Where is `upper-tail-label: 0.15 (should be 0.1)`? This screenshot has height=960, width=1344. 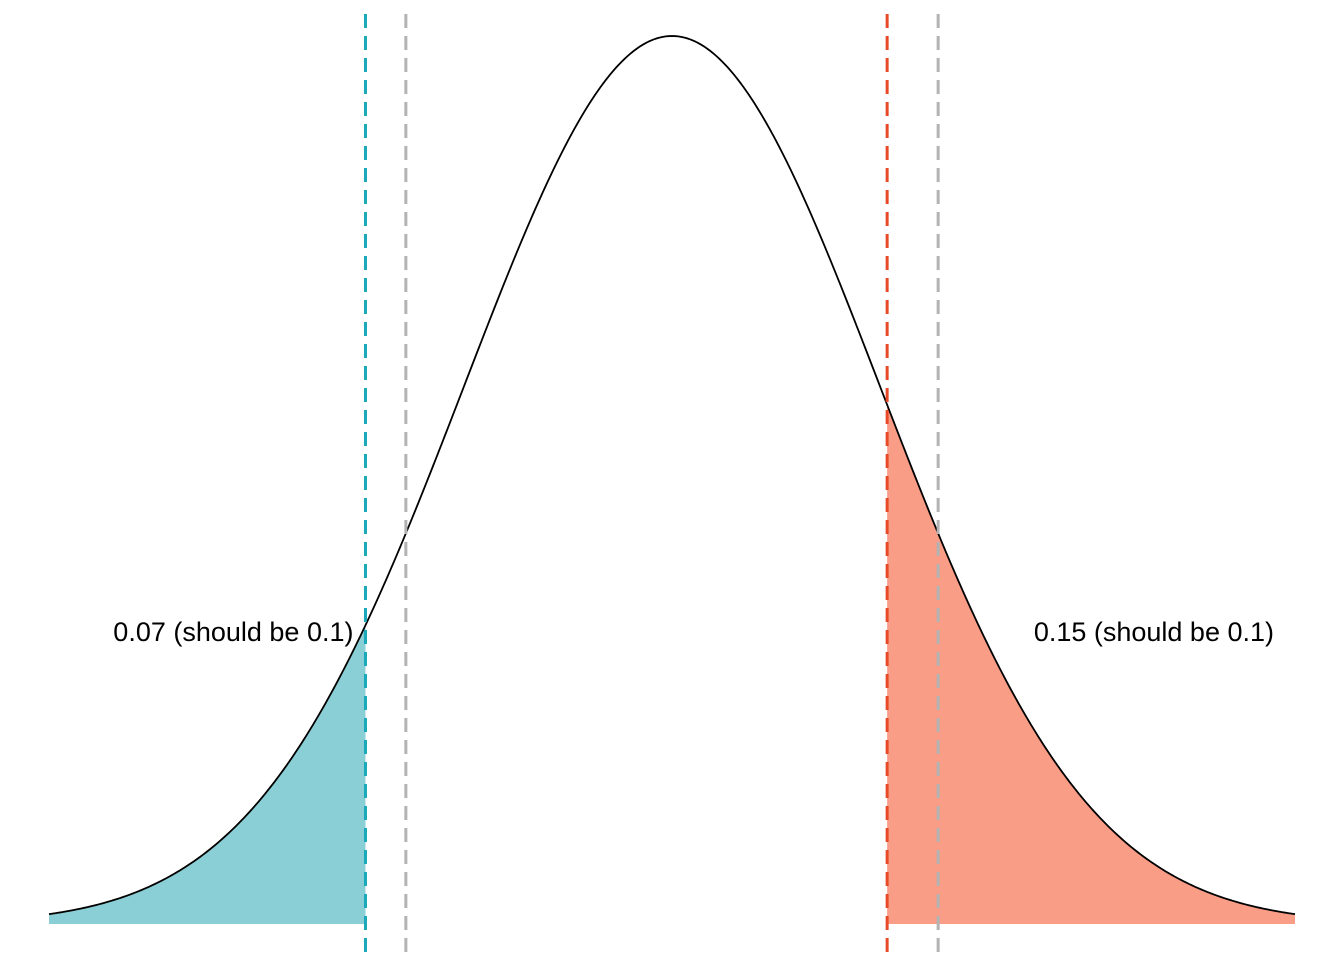
upper-tail-label: 0.15 (should be 0.1) is located at coordinates (1154, 632).